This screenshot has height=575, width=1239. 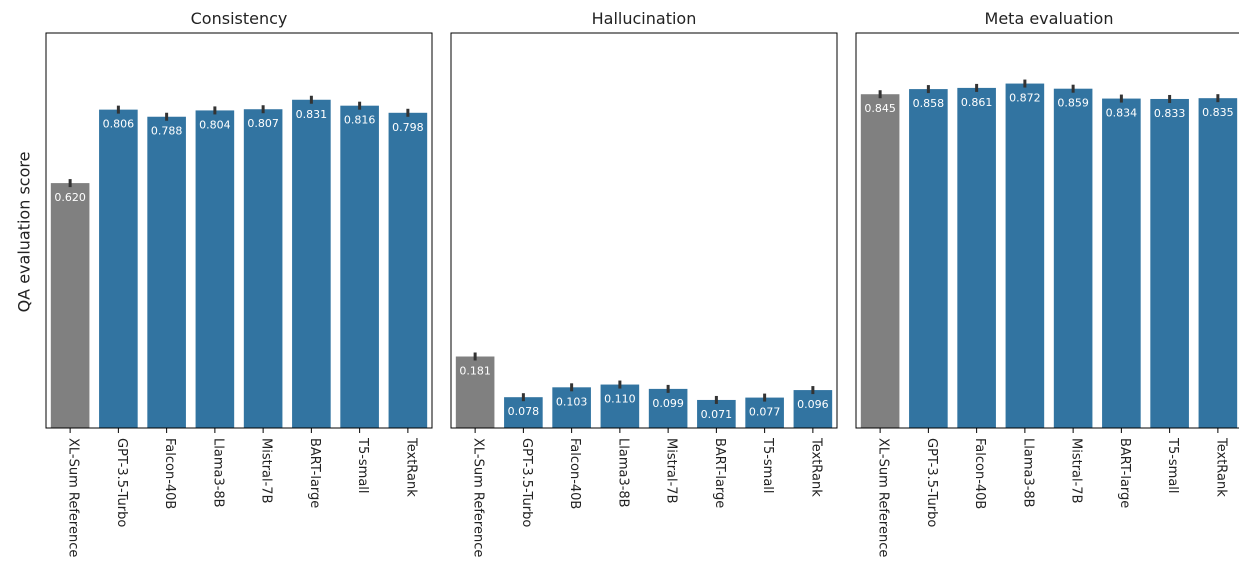 What do you see at coordinates (929, 103) in the screenshot?
I see `value-label: 0.858` at bounding box center [929, 103].